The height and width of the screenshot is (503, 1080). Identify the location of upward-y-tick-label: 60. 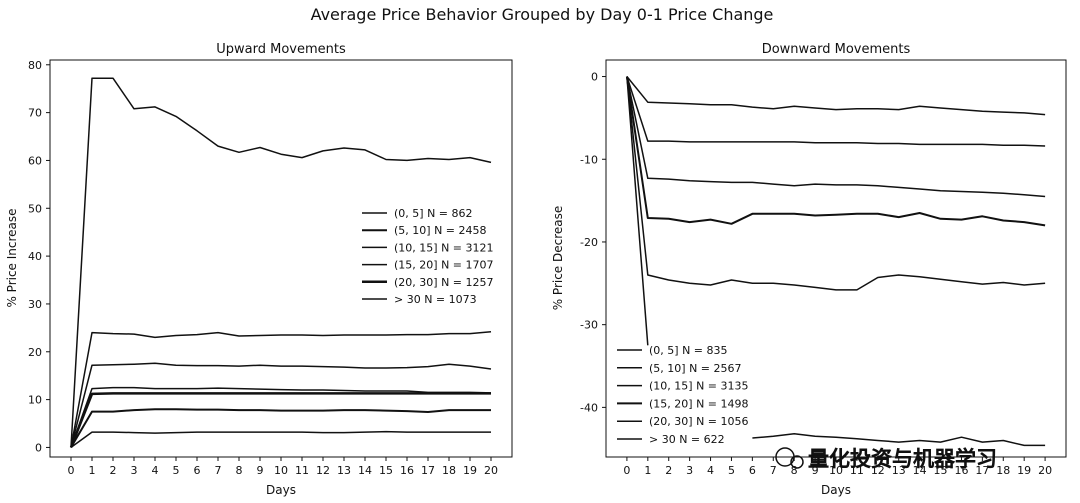
(35, 160).